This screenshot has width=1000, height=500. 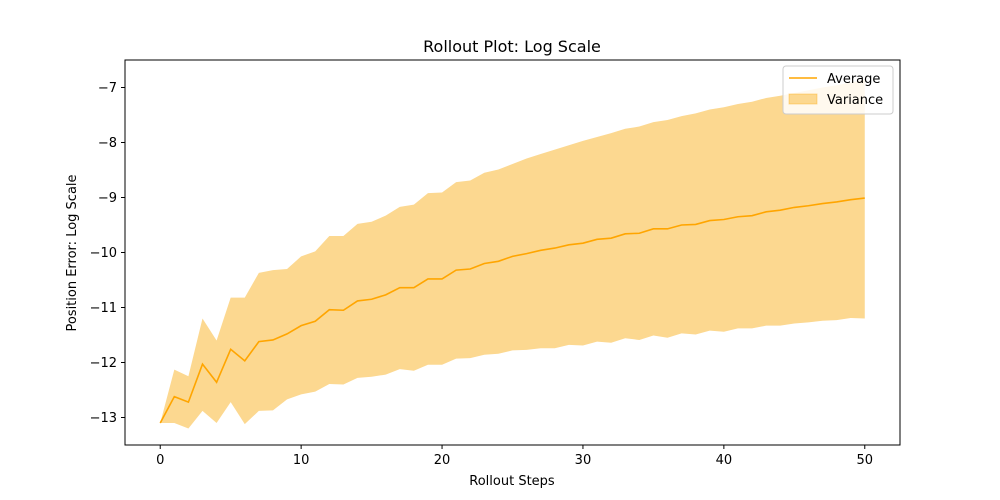 What do you see at coordinates (512, 46) in the screenshot?
I see `chart-title: Rollout Plot: Log Scale` at bounding box center [512, 46].